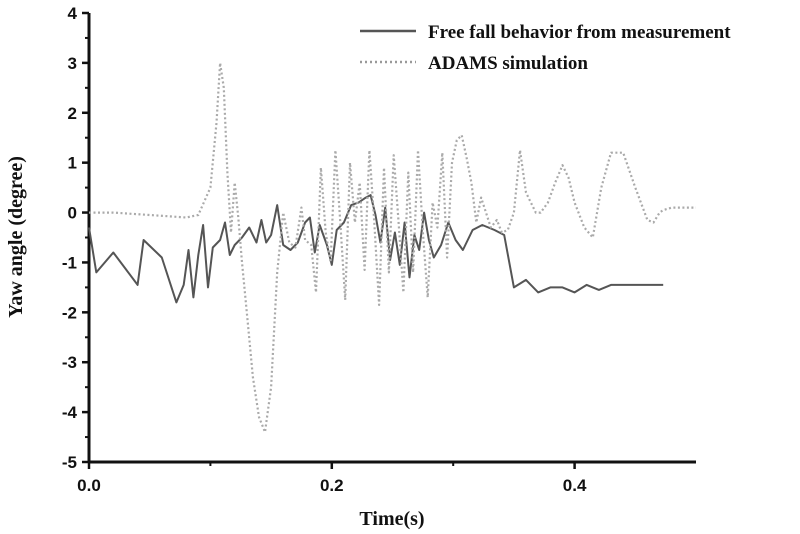 The width and height of the screenshot is (800, 534). I want to click on y-tick-label: -2, so click(69, 312).